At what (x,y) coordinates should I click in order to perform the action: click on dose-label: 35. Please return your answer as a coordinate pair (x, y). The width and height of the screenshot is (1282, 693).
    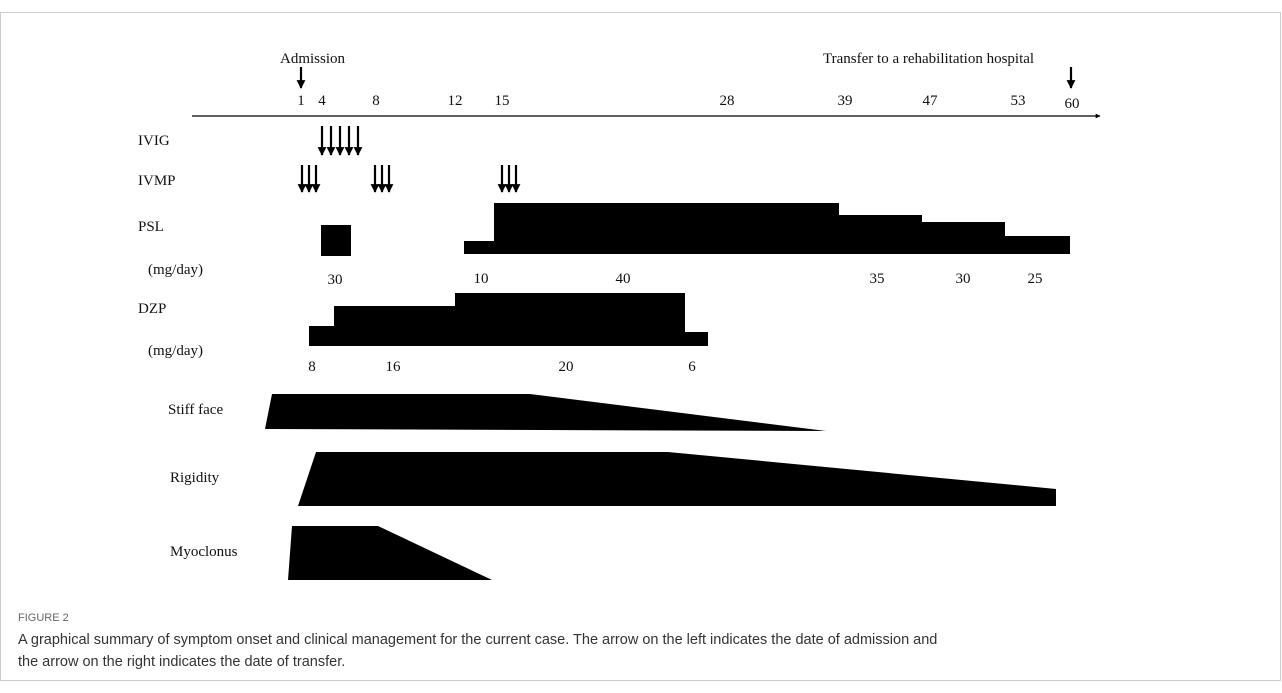
    Looking at the image, I should click on (877, 279).